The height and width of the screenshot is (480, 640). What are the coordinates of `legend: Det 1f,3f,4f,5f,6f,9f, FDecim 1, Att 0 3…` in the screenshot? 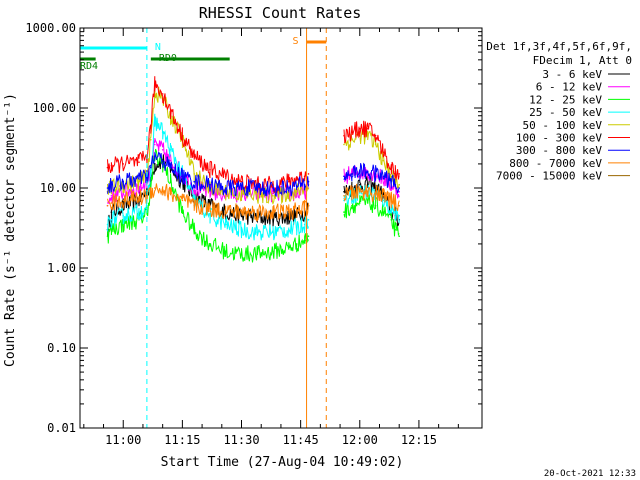 It's located at (559, 111).